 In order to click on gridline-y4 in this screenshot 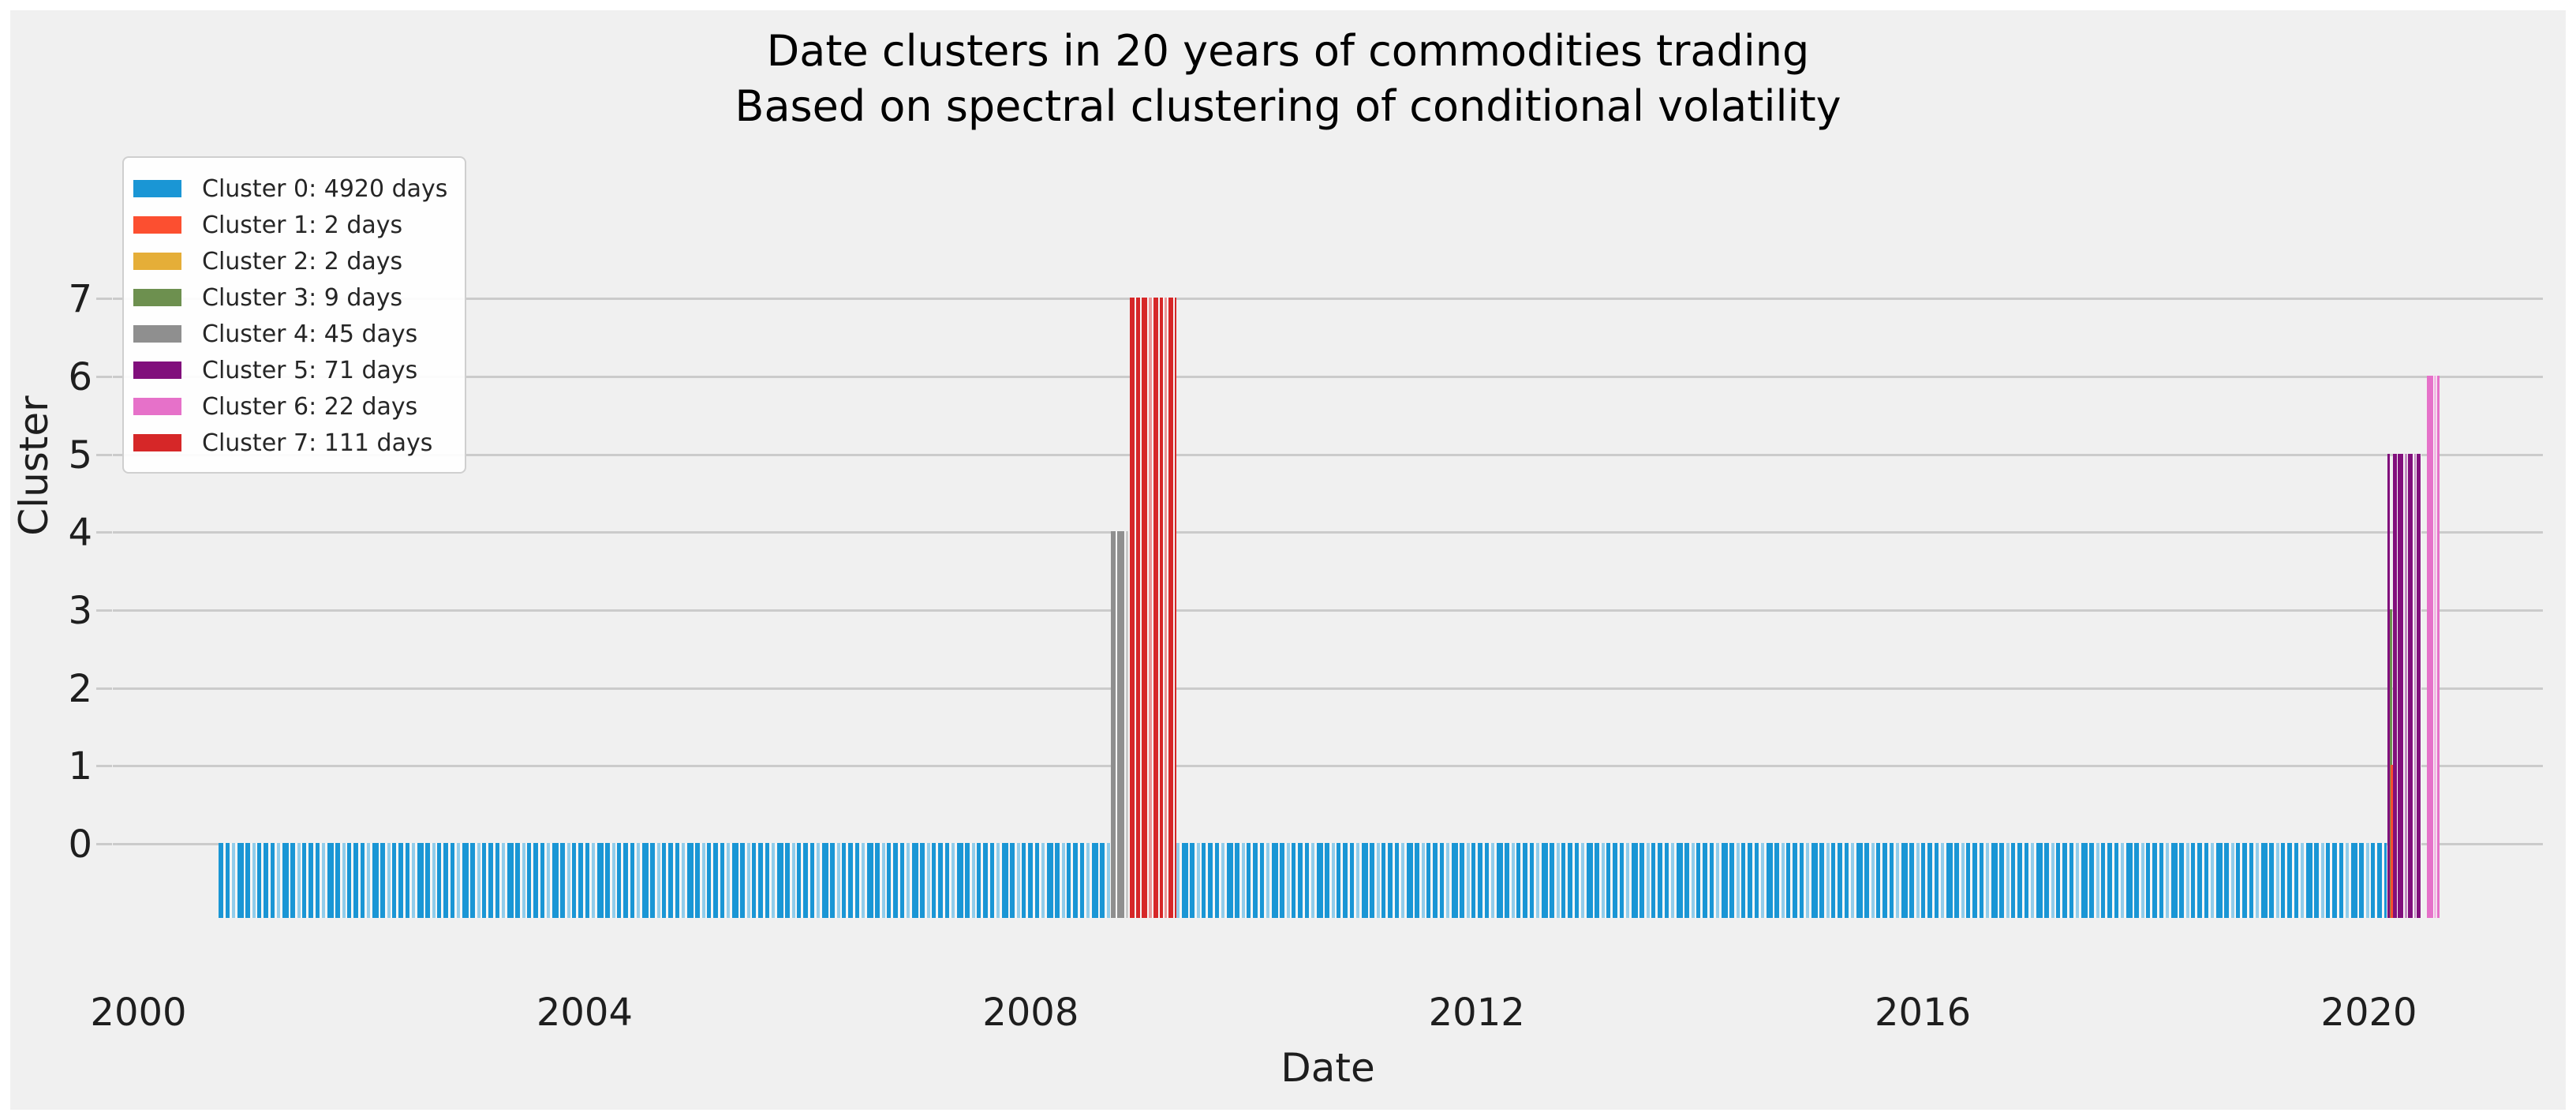, I will do `click(1328, 533)`.